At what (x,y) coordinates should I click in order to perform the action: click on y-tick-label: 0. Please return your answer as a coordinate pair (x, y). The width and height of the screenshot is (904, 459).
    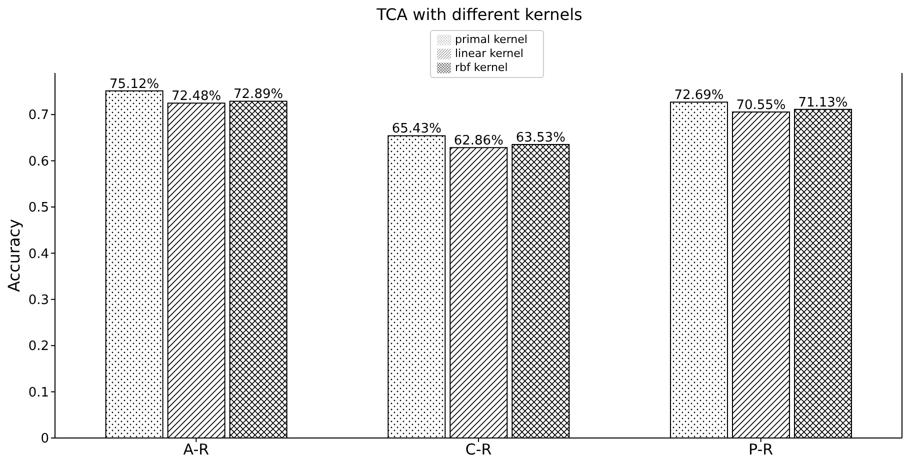
    Looking at the image, I should click on (44, 439).